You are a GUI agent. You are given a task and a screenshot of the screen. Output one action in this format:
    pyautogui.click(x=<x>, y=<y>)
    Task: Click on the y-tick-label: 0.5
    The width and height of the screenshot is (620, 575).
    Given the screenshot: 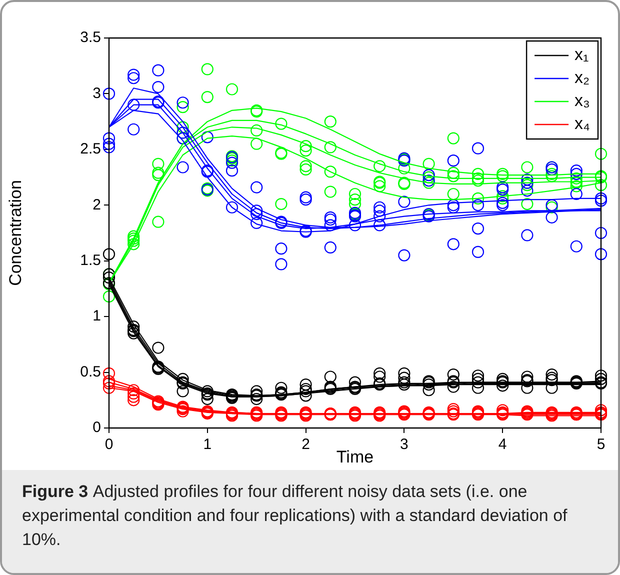 What is the action you would take?
    pyautogui.click(x=90, y=371)
    